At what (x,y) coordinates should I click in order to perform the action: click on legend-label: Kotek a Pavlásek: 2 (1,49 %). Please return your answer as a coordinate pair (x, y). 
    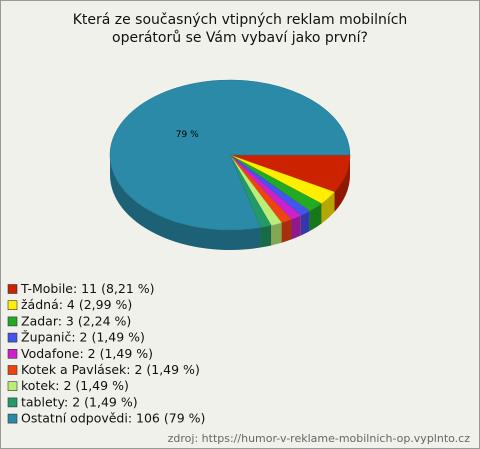
    Looking at the image, I should click on (110, 369).